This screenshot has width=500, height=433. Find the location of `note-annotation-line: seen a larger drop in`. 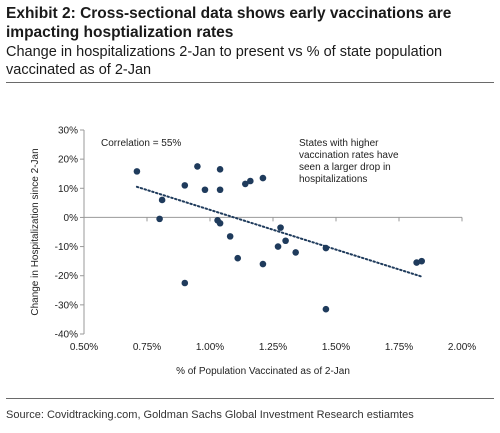

note-annotation-line: seen a larger drop in is located at coordinates (345, 167).